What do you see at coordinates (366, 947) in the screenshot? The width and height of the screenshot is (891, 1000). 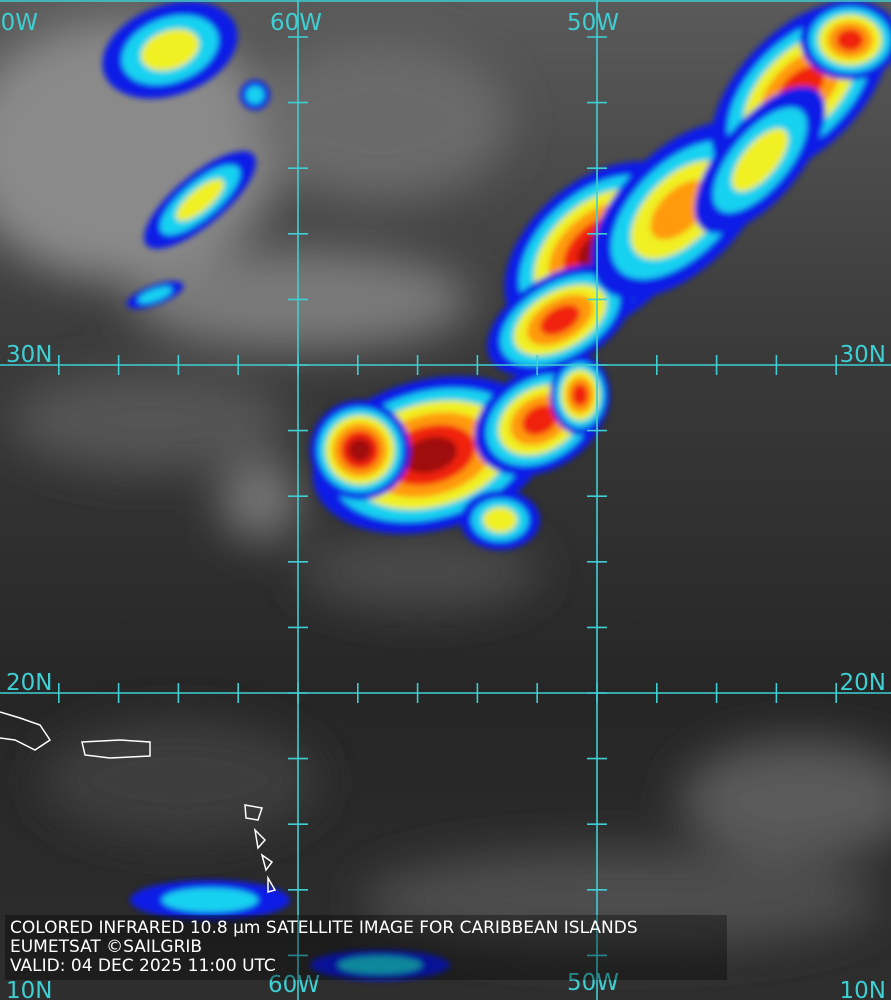 I see `caption-box` at bounding box center [366, 947].